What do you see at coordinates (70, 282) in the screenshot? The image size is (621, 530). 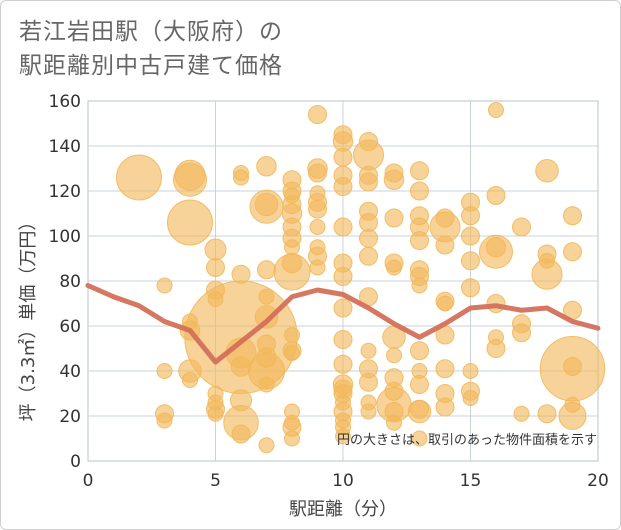 I see `y-tick-label: 80` at bounding box center [70, 282].